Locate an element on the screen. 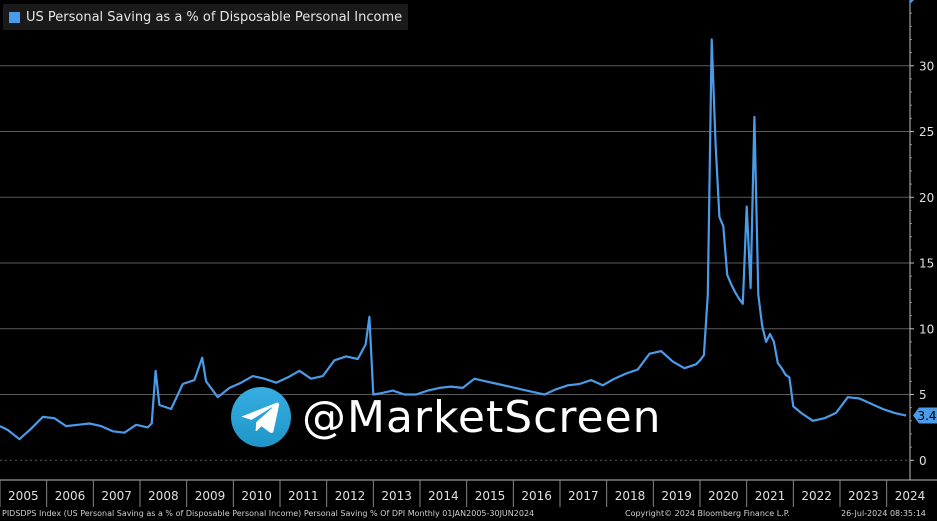  y-axis: 0 5 10 15 20 25 30 is located at coordinates (921, 240).